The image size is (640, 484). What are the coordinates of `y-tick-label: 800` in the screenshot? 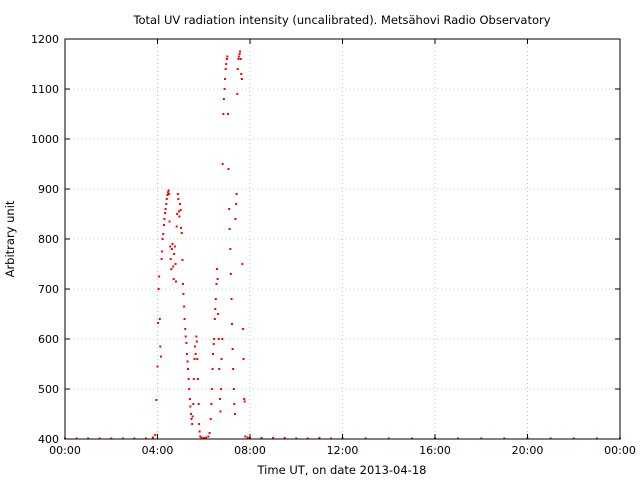 It's located at (48, 239).